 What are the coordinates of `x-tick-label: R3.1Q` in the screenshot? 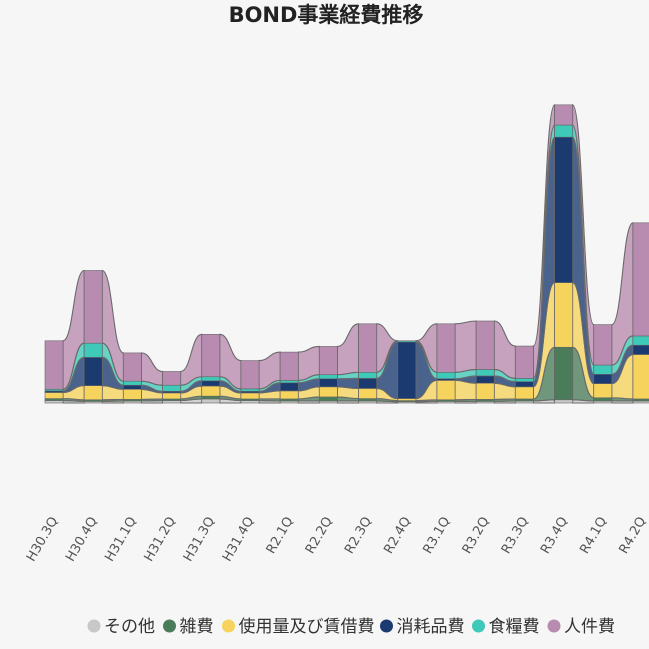 It's located at (436, 536).